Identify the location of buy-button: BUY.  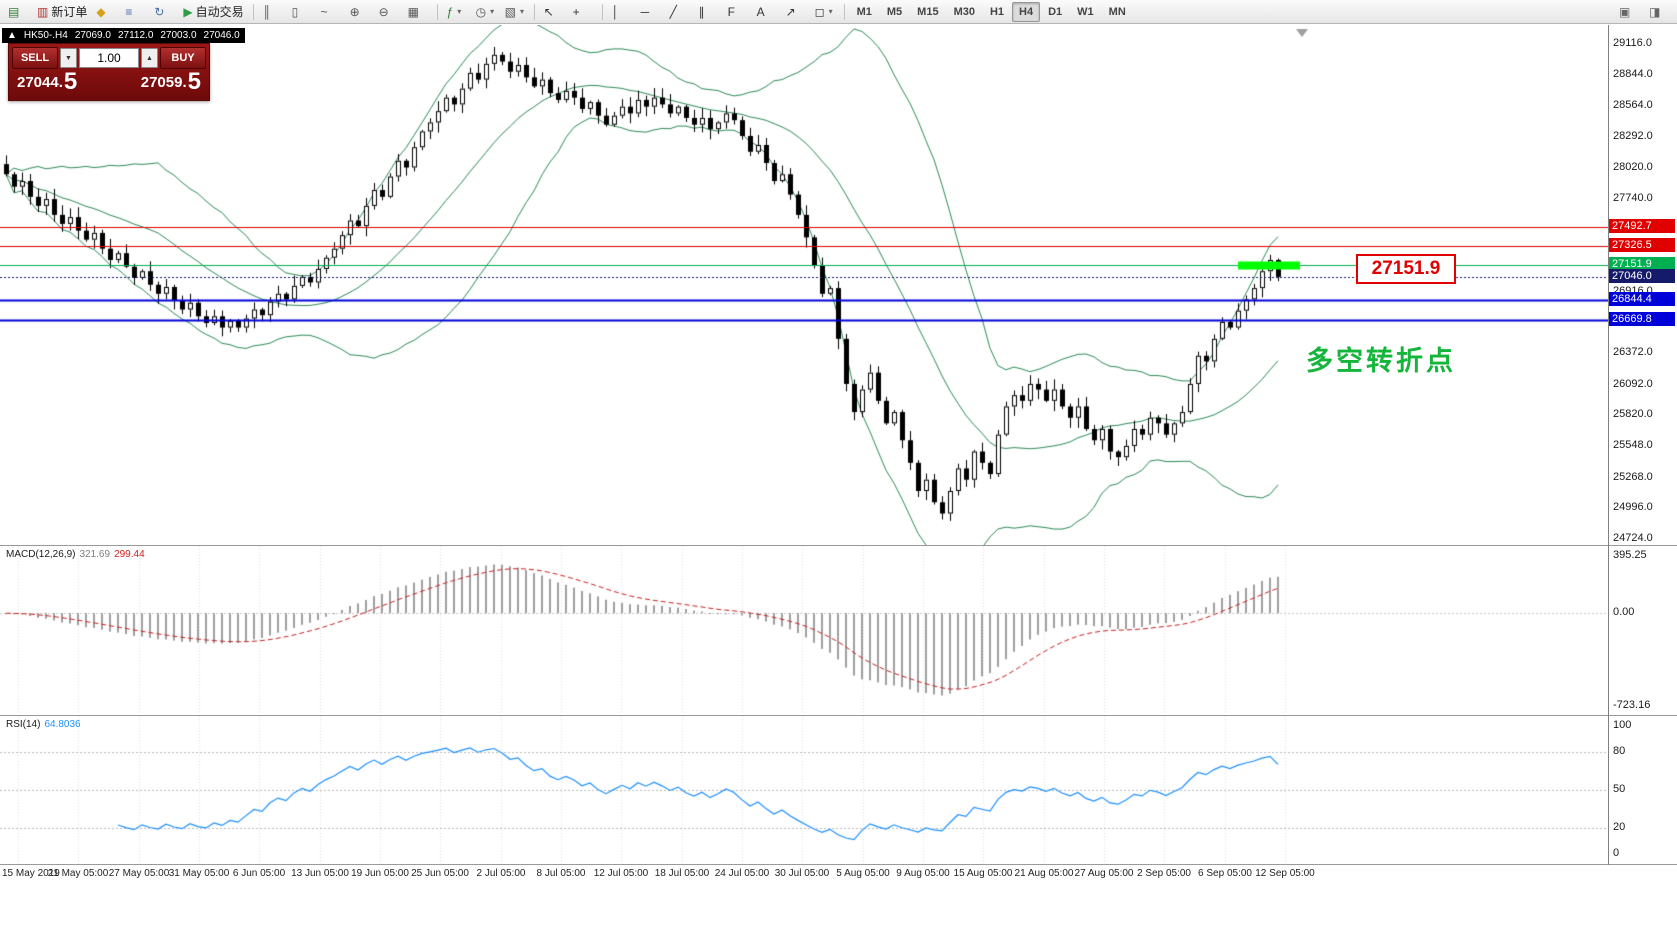
(183, 58).